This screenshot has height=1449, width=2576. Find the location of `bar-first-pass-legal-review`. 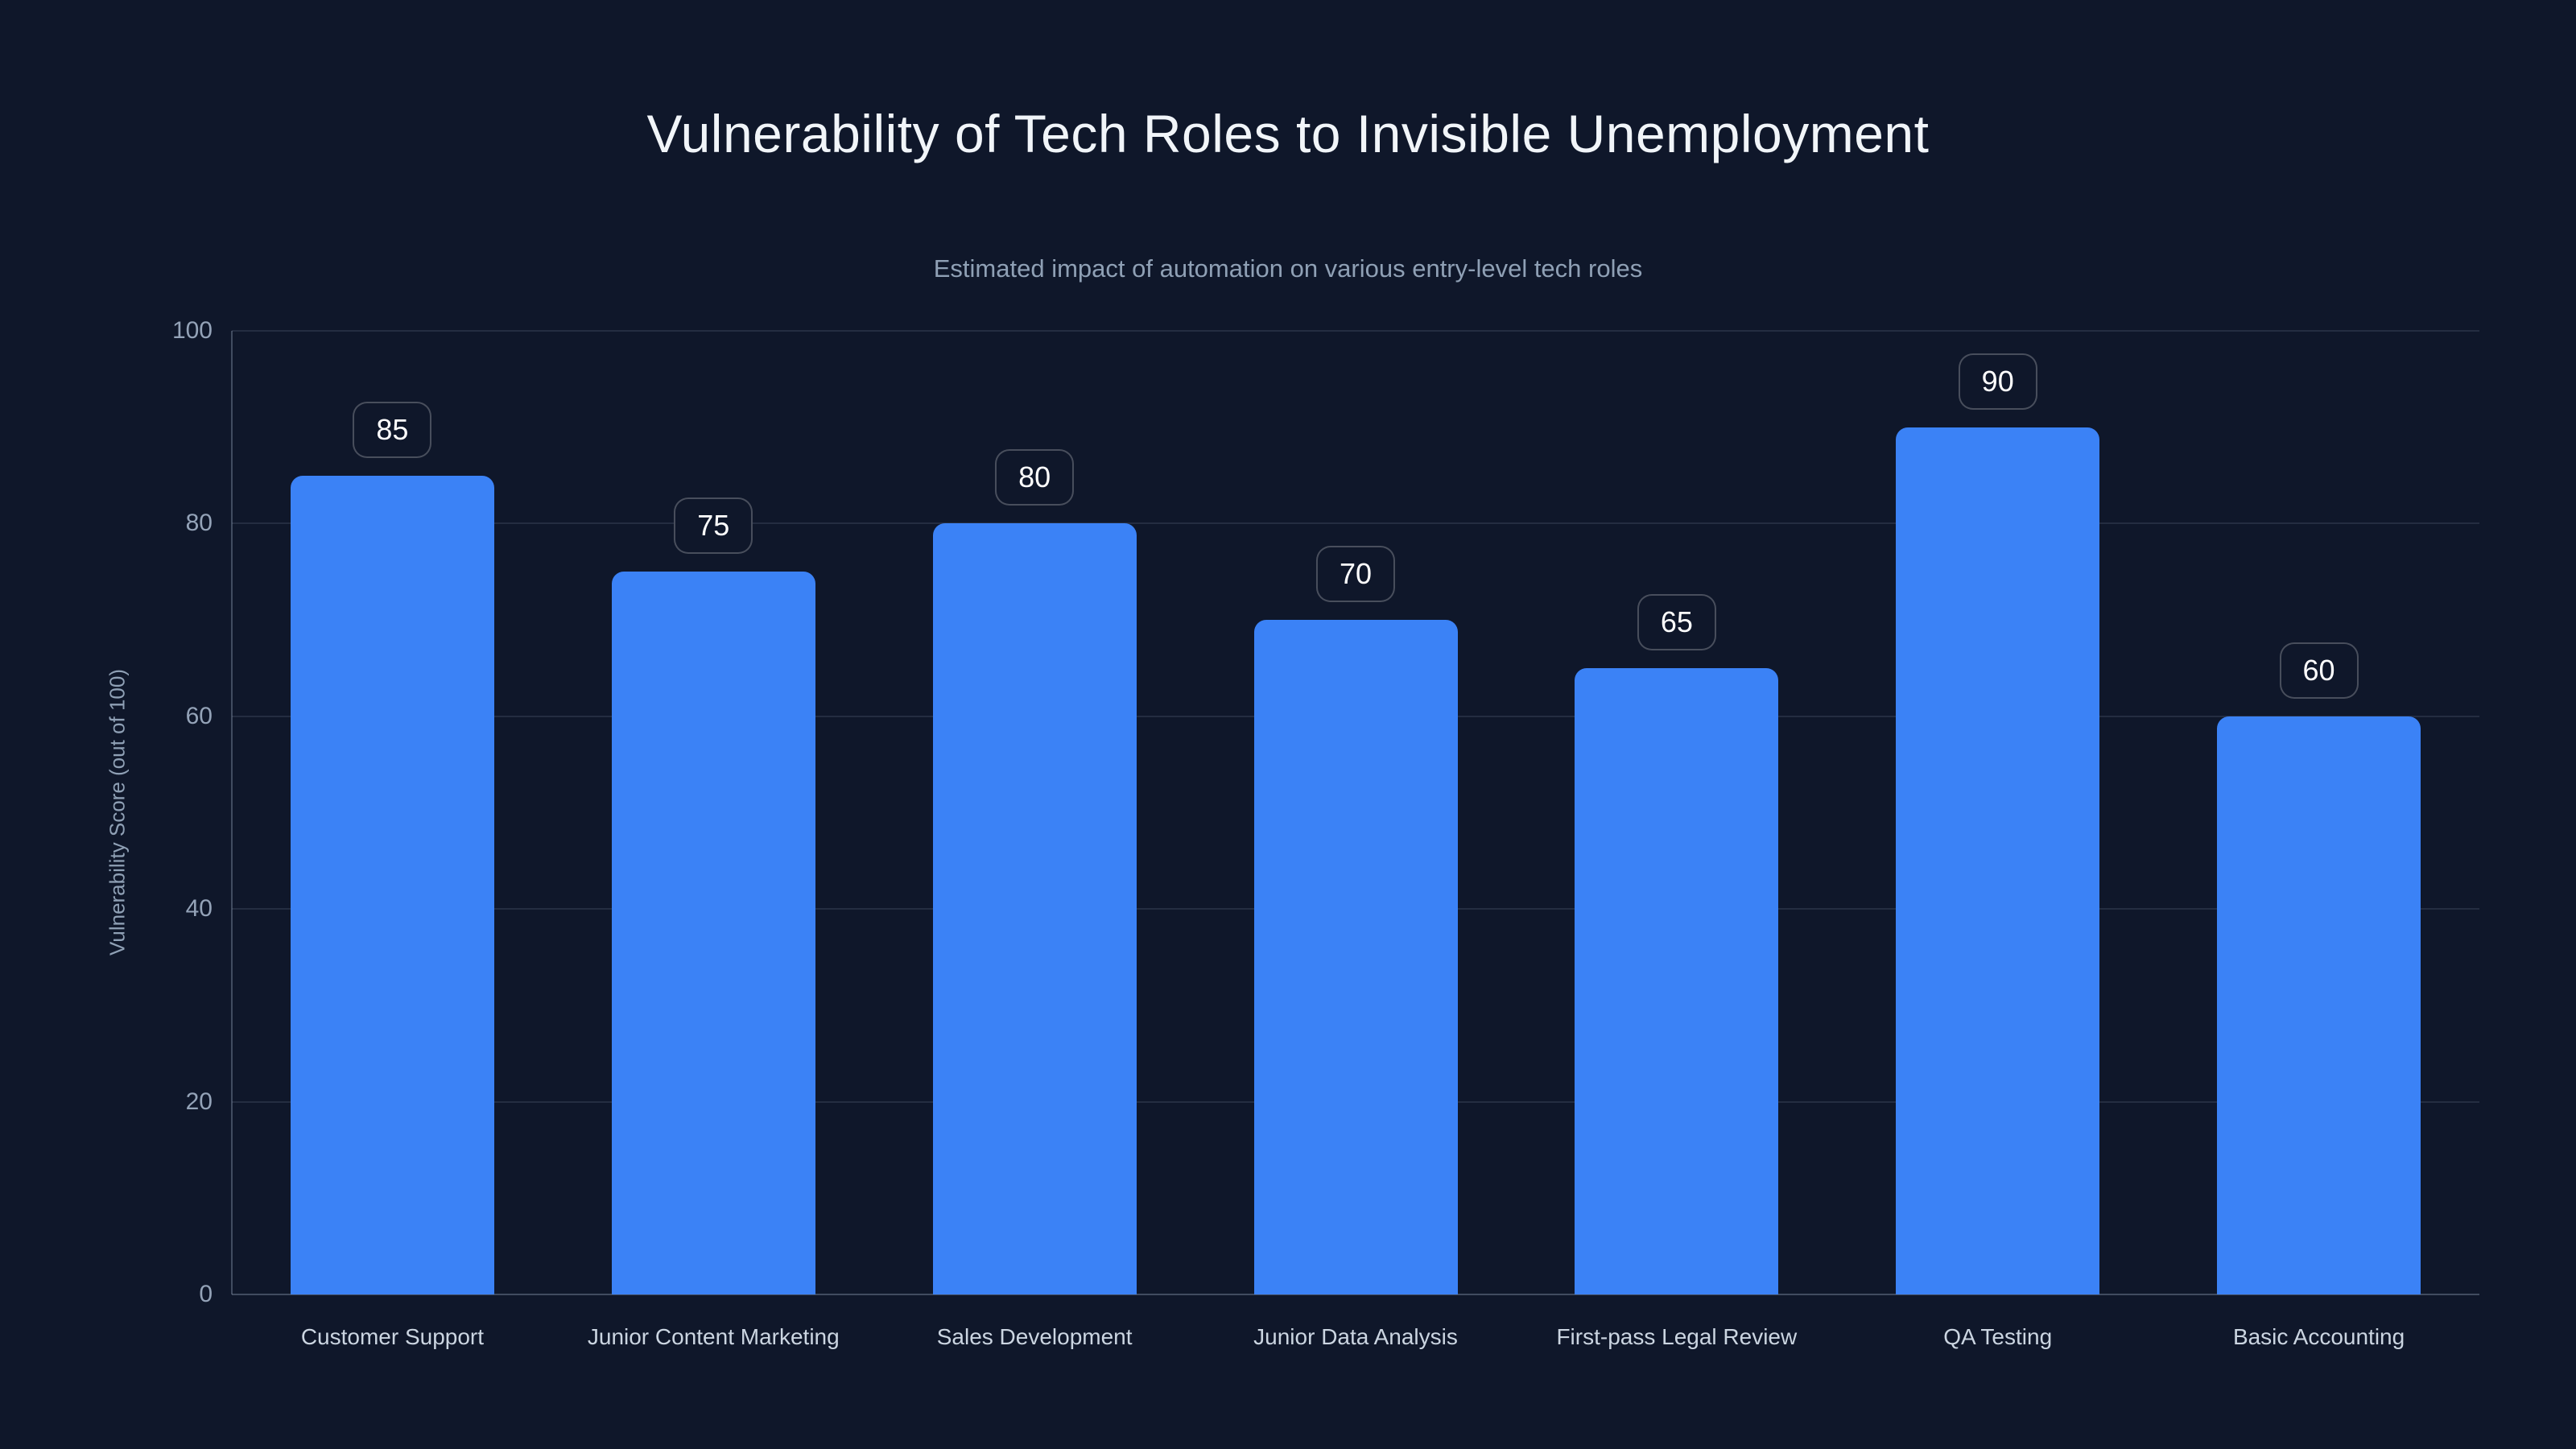

bar-first-pass-legal-review is located at coordinates (1677, 980).